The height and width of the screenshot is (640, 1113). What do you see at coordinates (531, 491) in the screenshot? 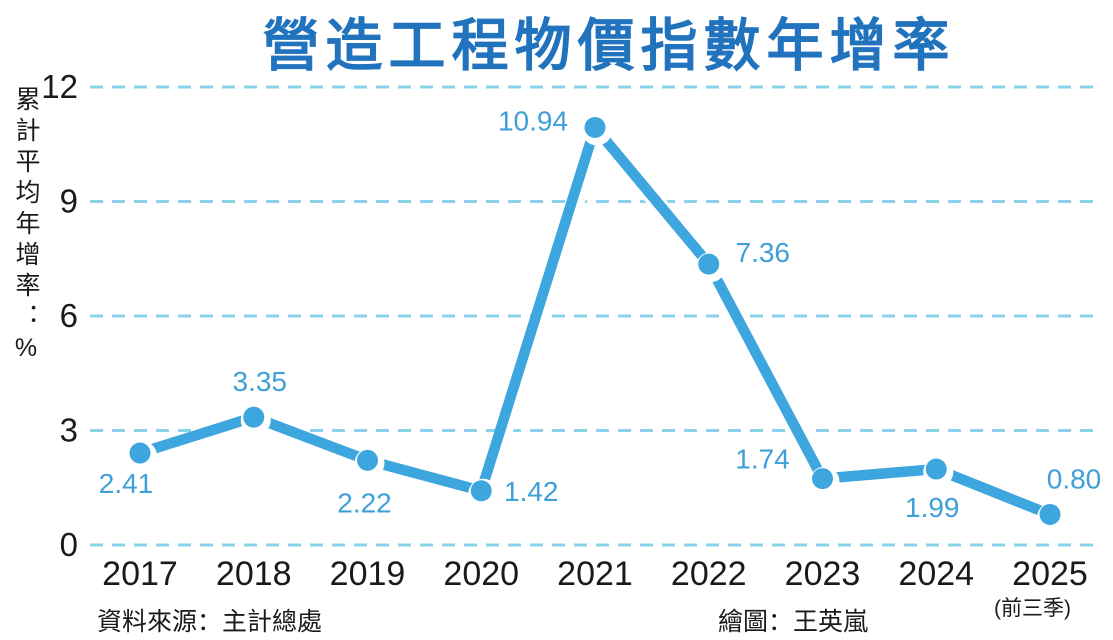
I see `data-label: 1.42` at bounding box center [531, 491].